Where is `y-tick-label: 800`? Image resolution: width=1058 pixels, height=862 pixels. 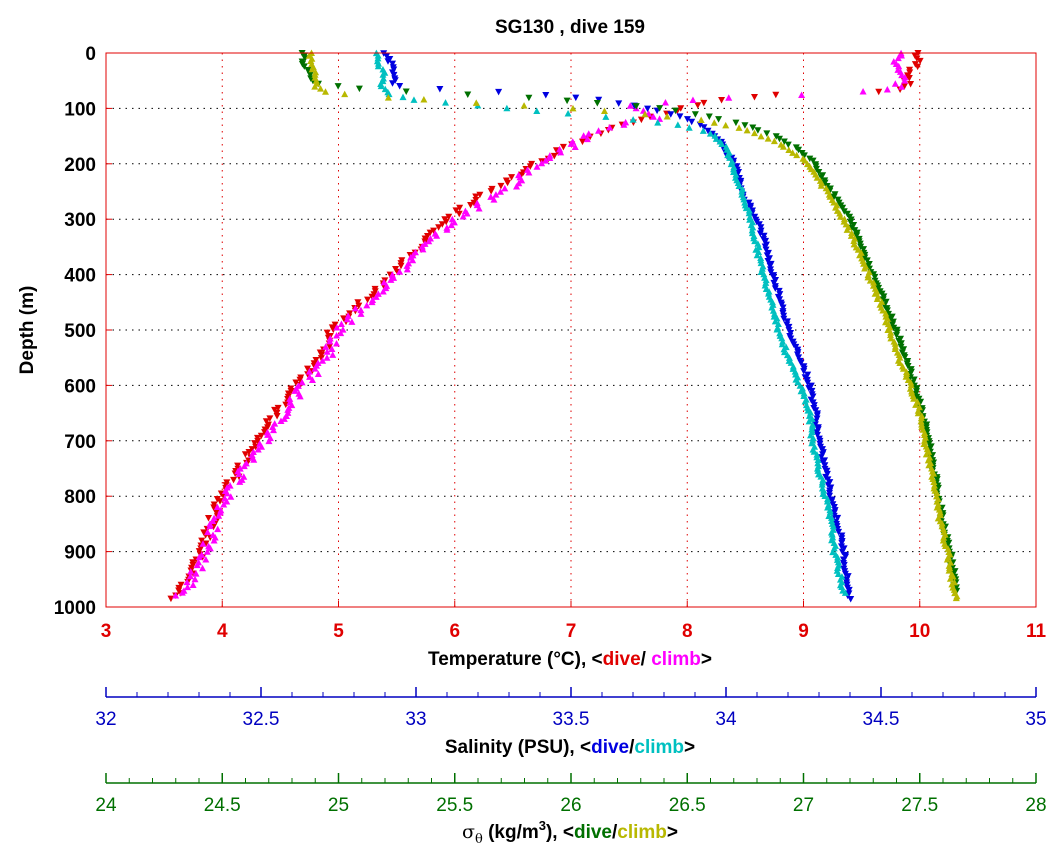
y-tick-label: 800 is located at coordinates (80, 497).